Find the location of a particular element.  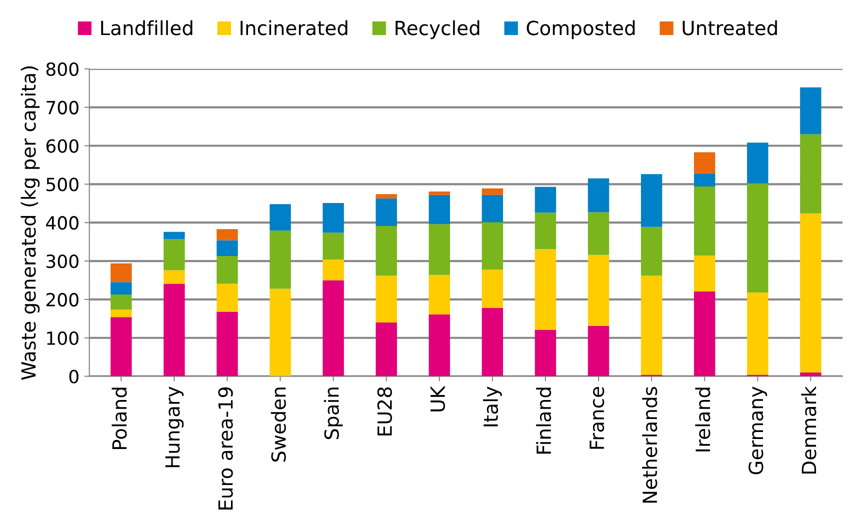

y-tick-label: 400 is located at coordinates (62, 223).